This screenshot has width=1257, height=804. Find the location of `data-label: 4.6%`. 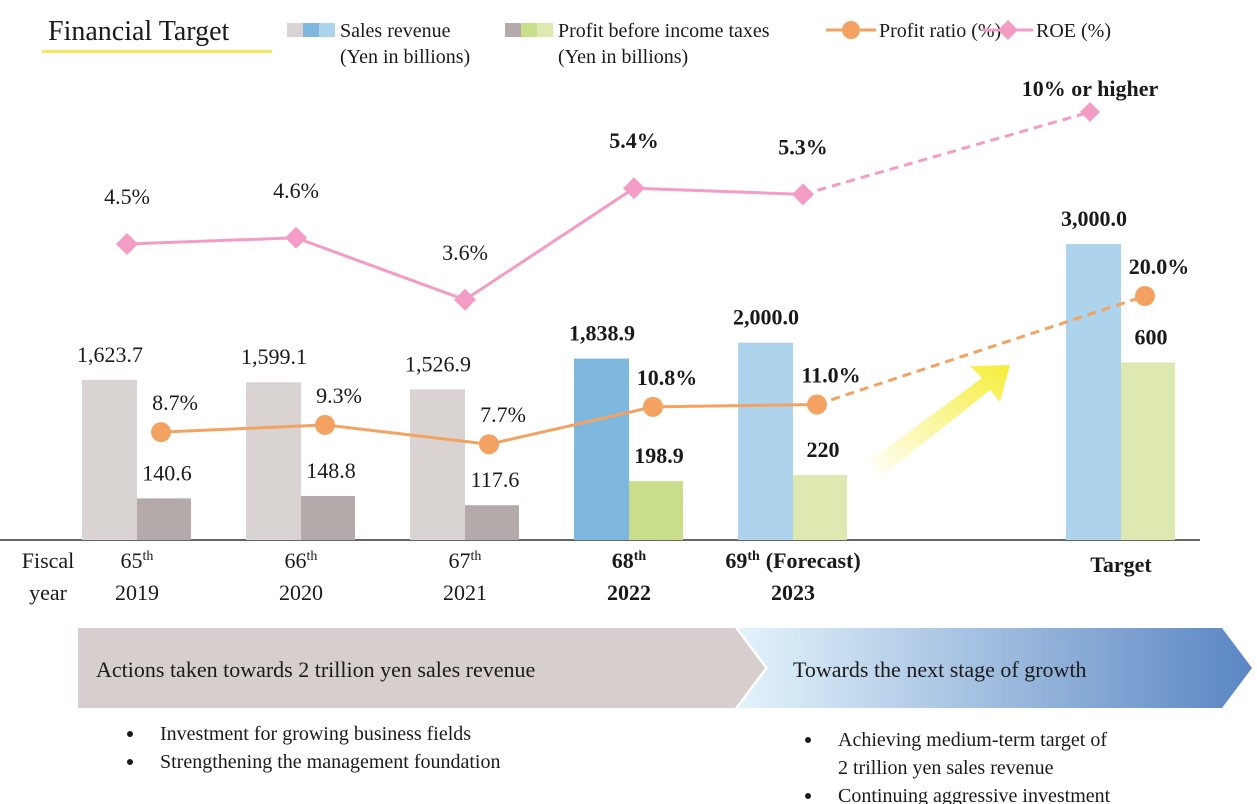

data-label: 4.6% is located at coordinates (296, 190).